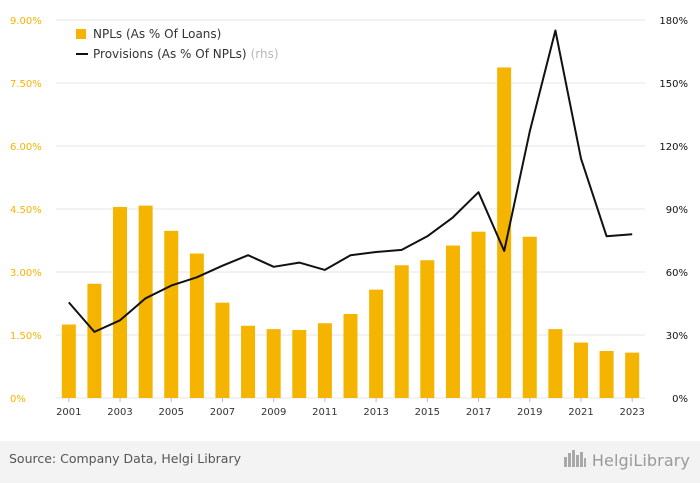 The image size is (700, 483). I want to click on left-tick-label: 7.50%, so click(26, 84).